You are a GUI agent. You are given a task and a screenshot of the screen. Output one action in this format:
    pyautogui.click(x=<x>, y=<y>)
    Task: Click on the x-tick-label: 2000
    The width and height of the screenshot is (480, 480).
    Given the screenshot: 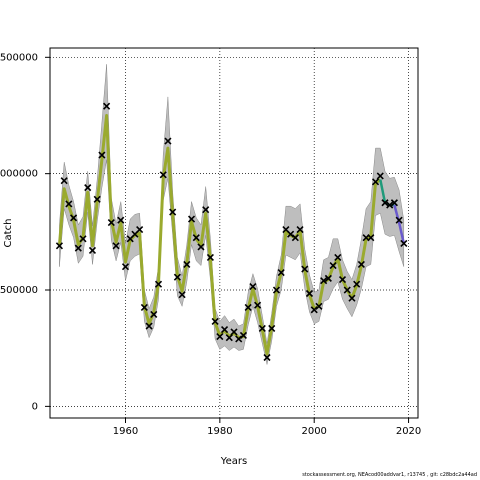 What is the action you would take?
    pyautogui.click(x=313, y=431)
    